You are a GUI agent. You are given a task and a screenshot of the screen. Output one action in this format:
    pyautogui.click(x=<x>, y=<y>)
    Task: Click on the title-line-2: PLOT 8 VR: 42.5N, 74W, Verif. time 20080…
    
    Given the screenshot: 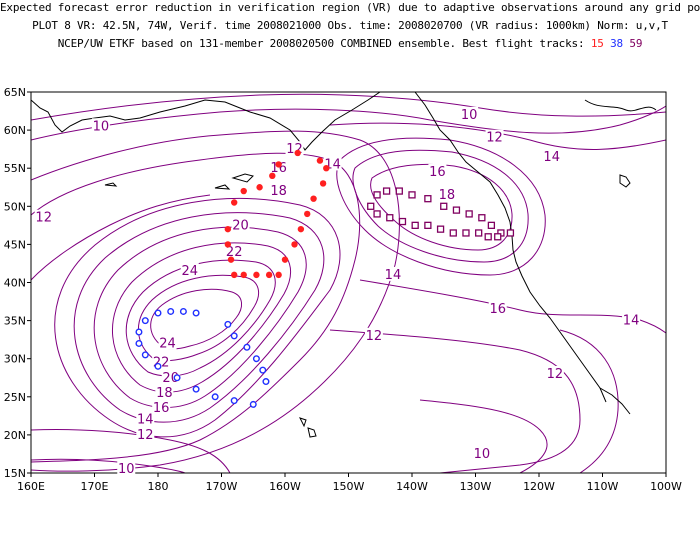 What is the action you would take?
    pyautogui.click(x=350, y=25)
    